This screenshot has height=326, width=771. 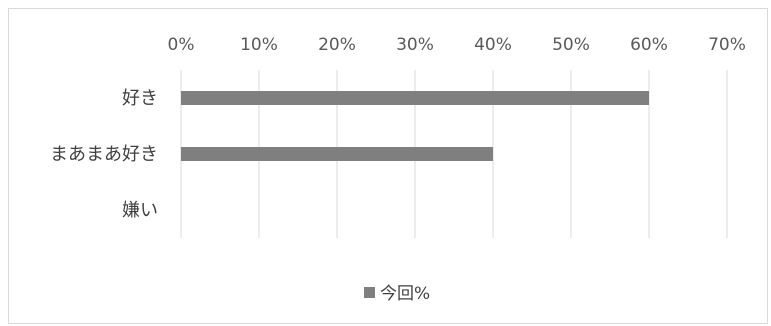 I want to click on x-tick-label: 70%, so click(x=727, y=45).